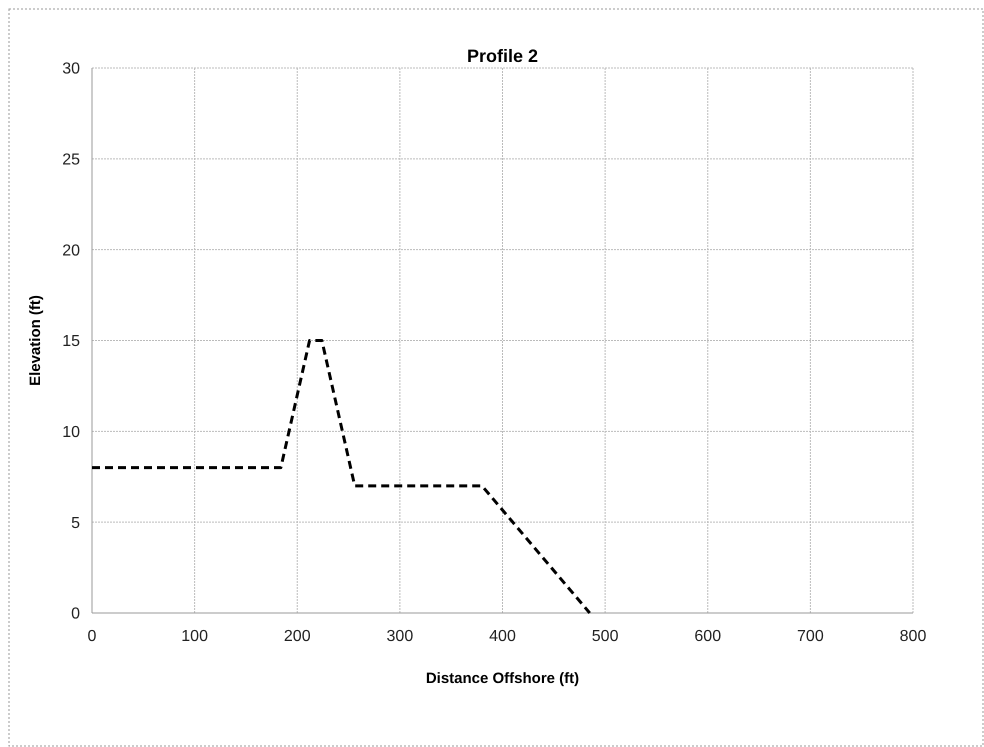 The height and width of the screenshot is (747, 984). What do you see at coordinates (35, 340) in the screenshot?
I see `y-axis-title: Elevation (ft)` at bounding box center [35, 340].